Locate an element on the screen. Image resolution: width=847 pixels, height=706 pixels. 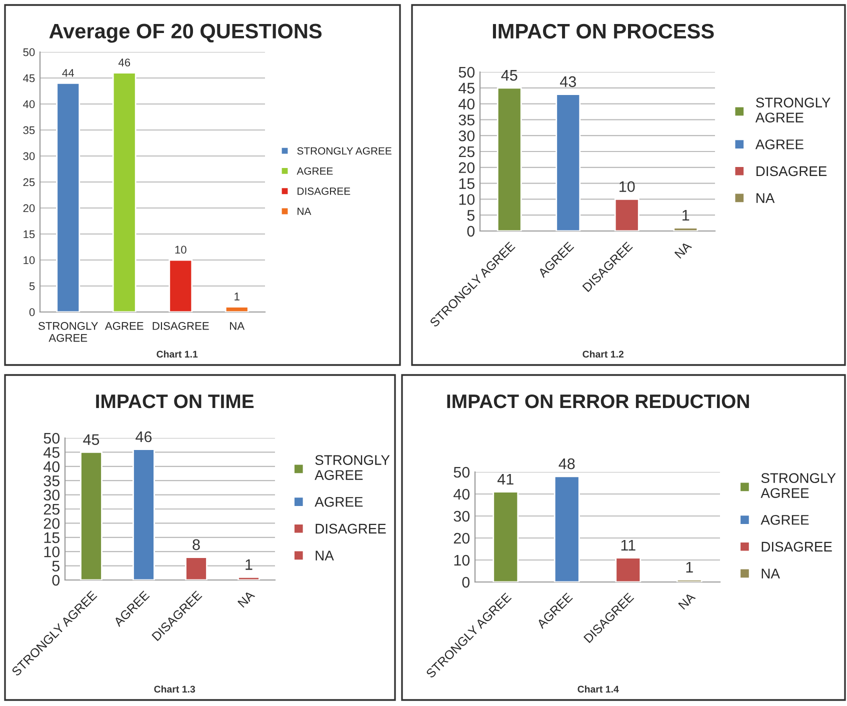
data-label: 44 is located at coordinates (68, 73).